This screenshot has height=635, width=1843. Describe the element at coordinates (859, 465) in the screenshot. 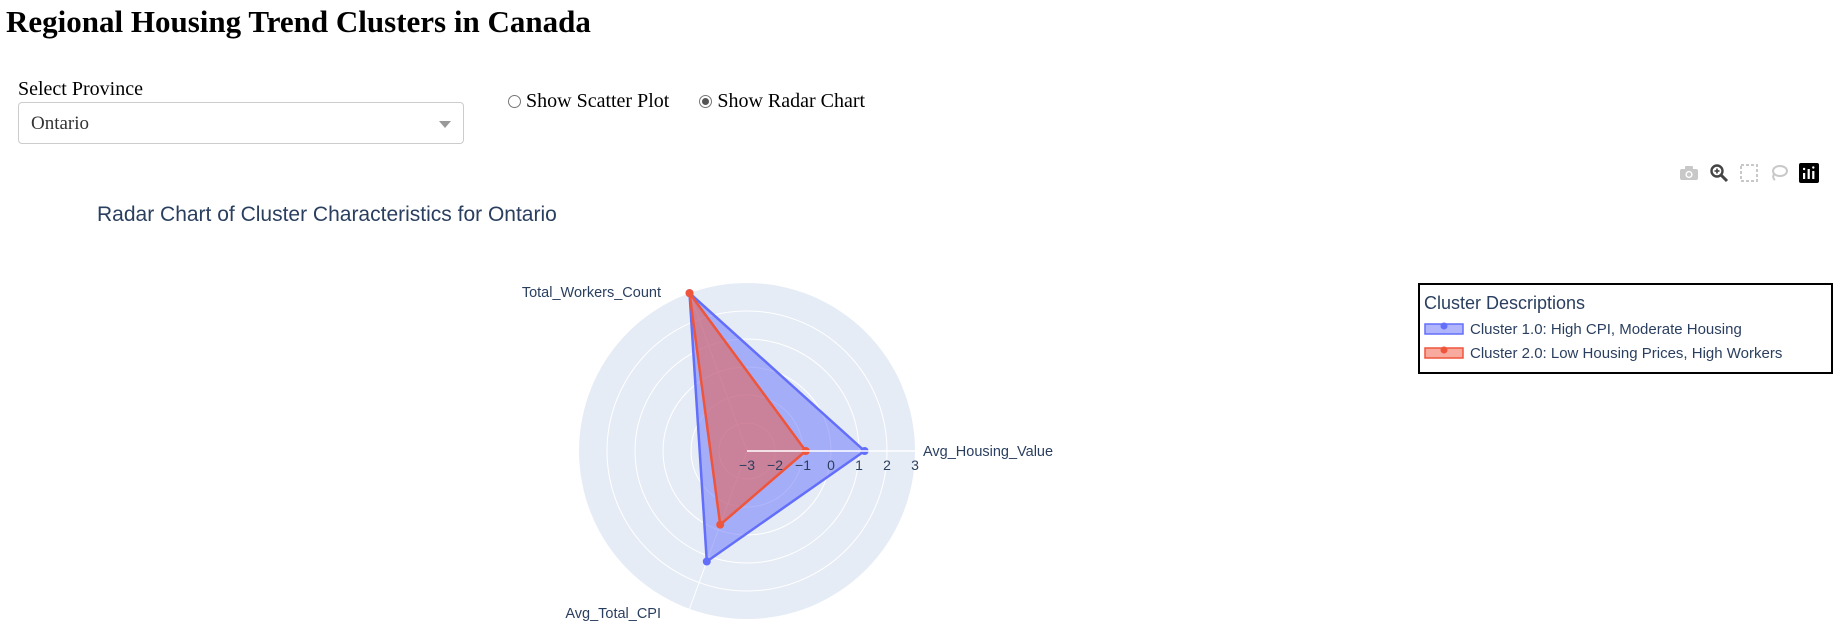

I see `radial-tick-label: 1` at that location.